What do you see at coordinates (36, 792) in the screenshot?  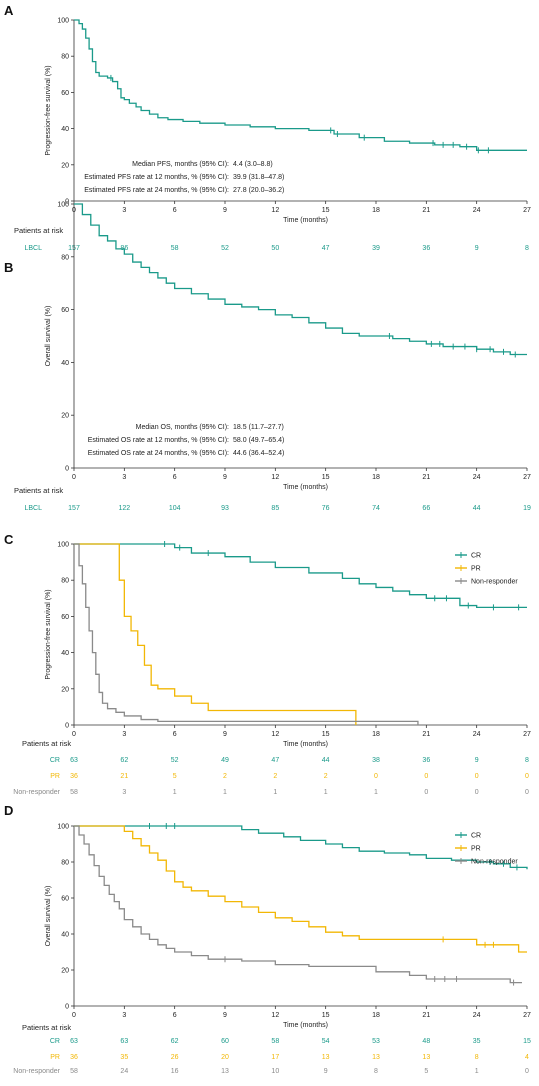 I see `risk-row-label: Non-responder` at bounding box center [36, 792].